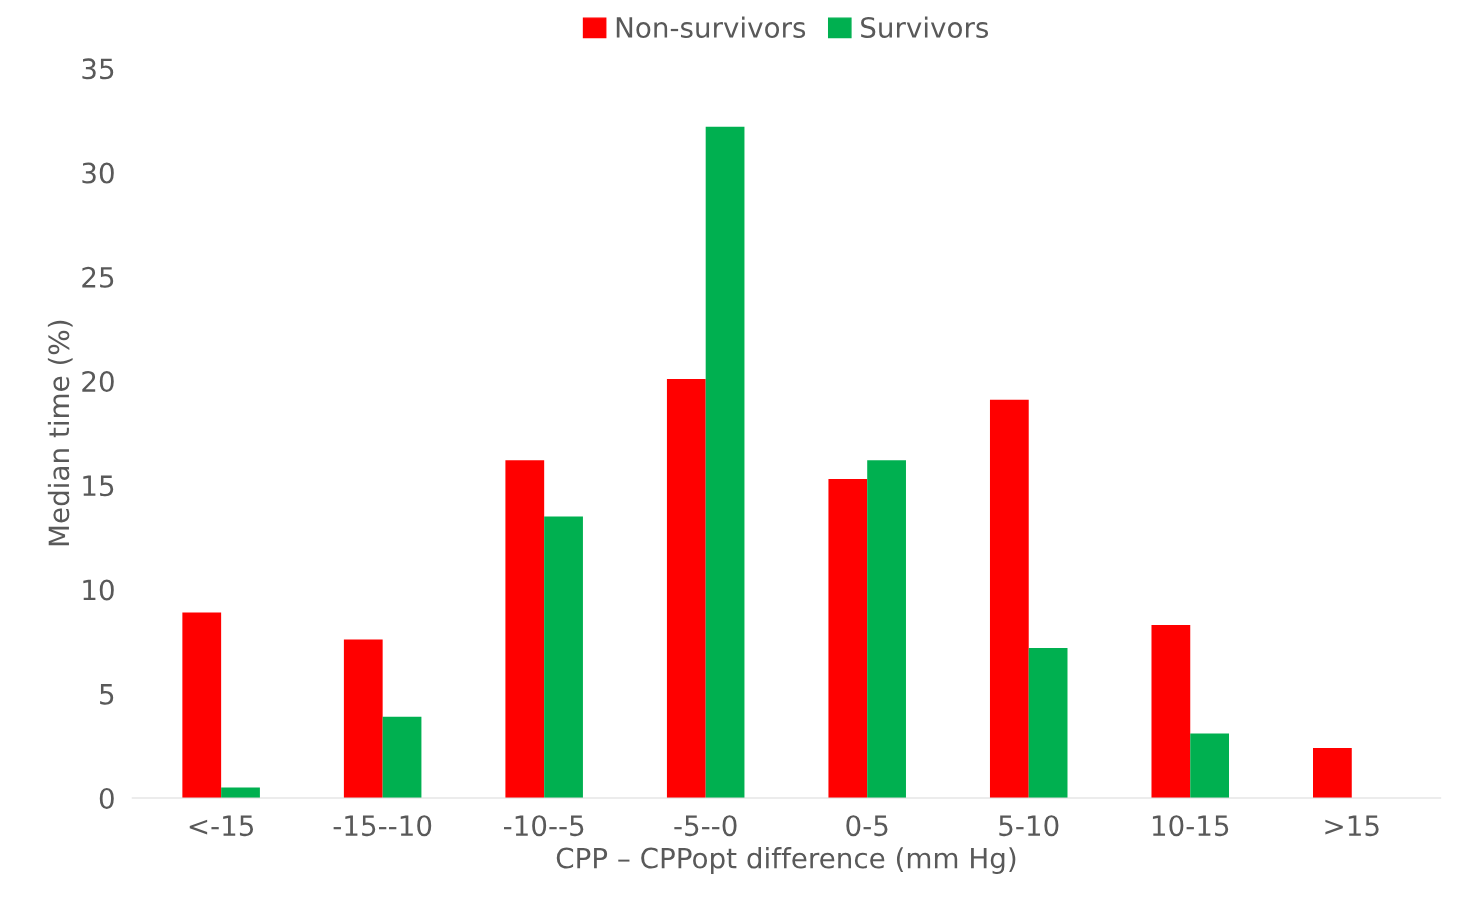 The width and height of the screenshot is (1470, 912). I want to click on y-tick-label: 15, so click(98, 486).